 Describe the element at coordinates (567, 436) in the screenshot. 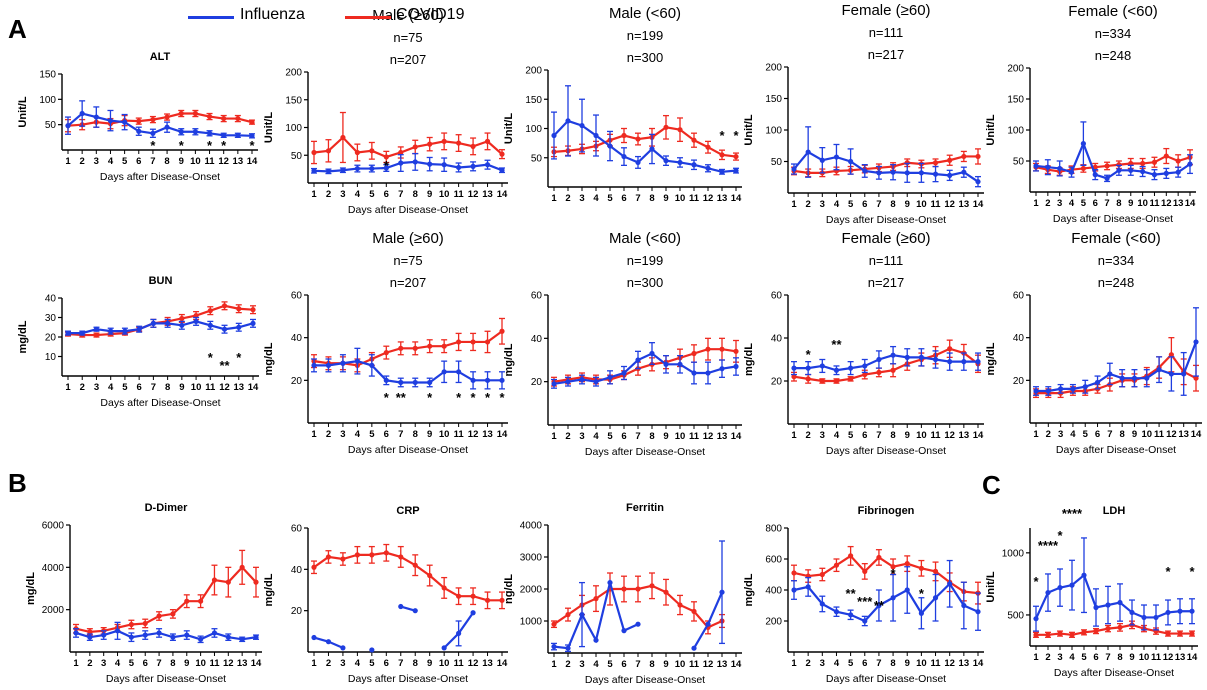

I see `x-tick-label: 2` at that location.